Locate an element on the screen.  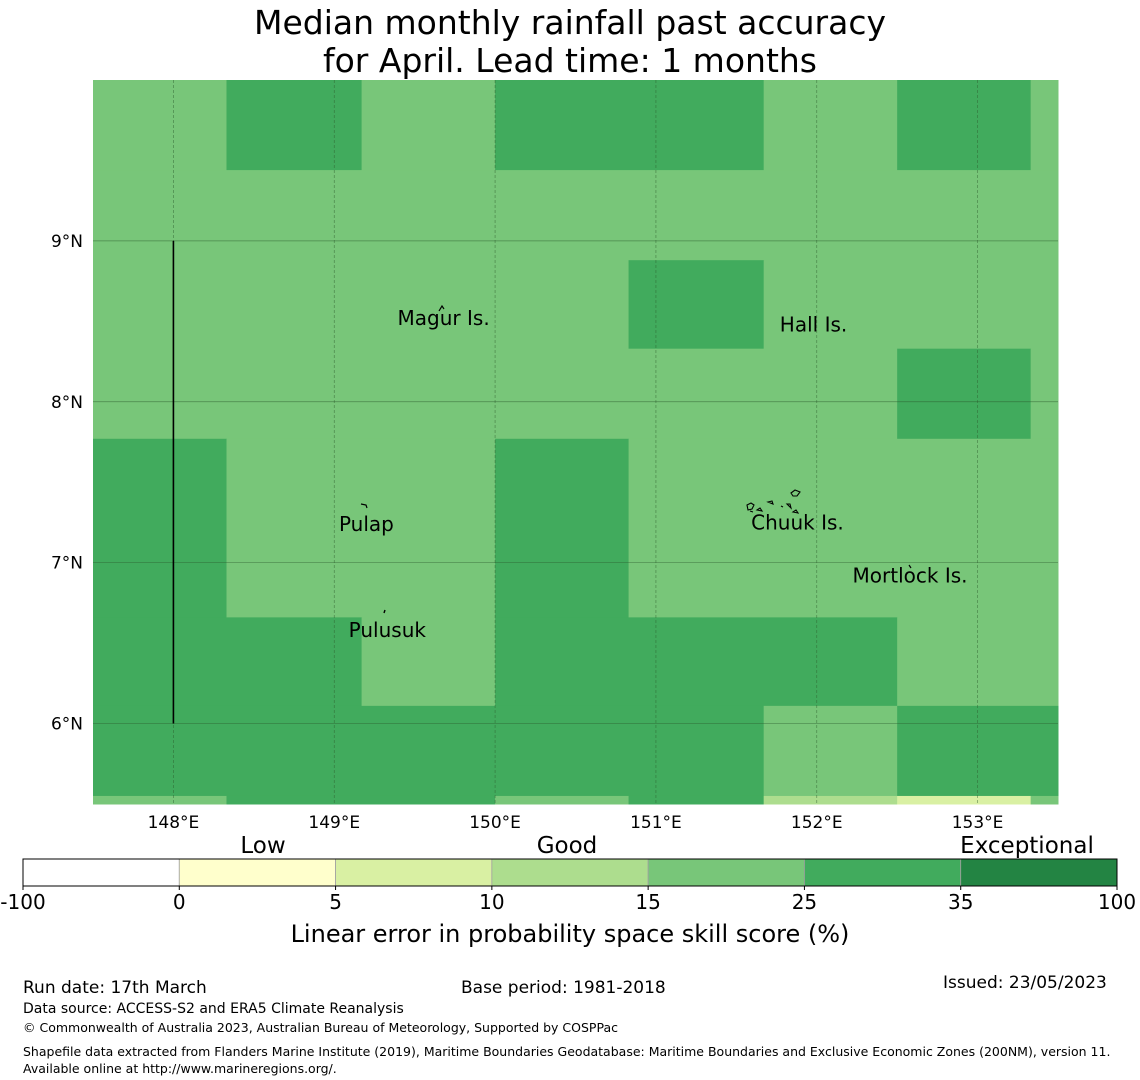
latitude-tick-labels: 9°N 8°N 7°N 6°N is located at coordinates (67, 483).